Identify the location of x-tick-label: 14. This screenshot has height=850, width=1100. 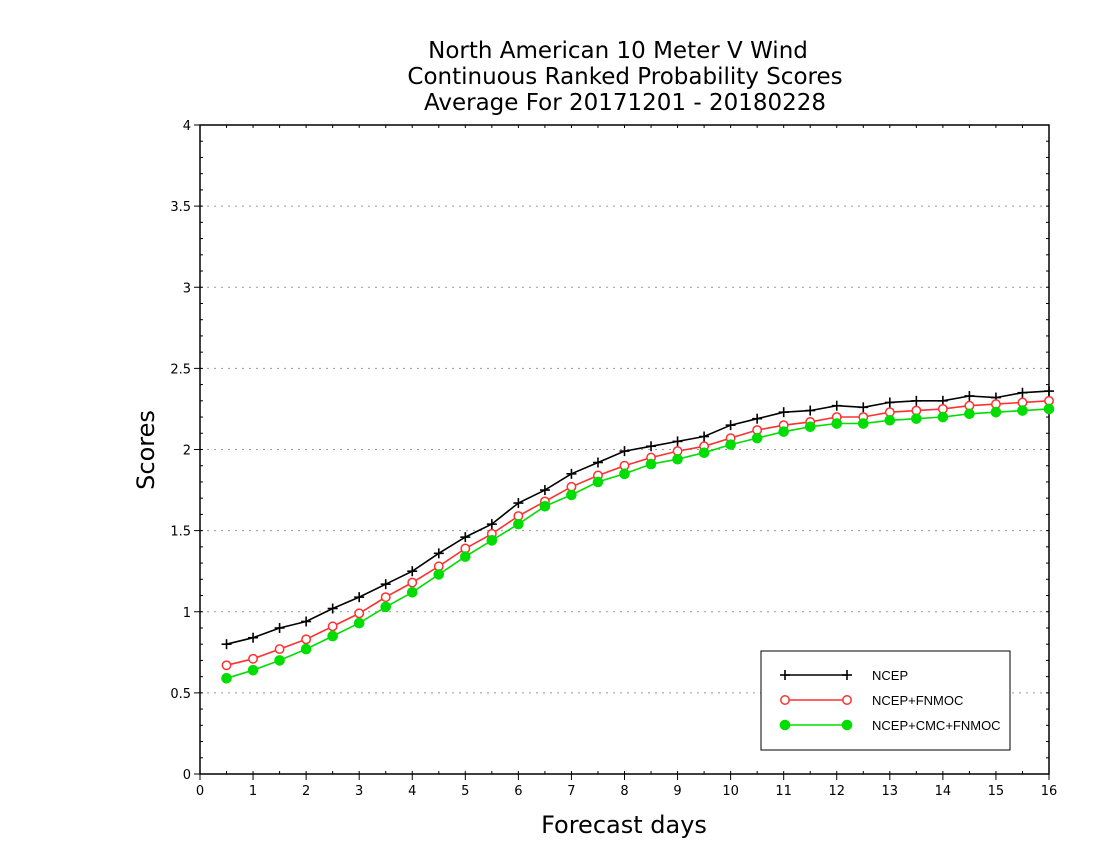
(943, 791).